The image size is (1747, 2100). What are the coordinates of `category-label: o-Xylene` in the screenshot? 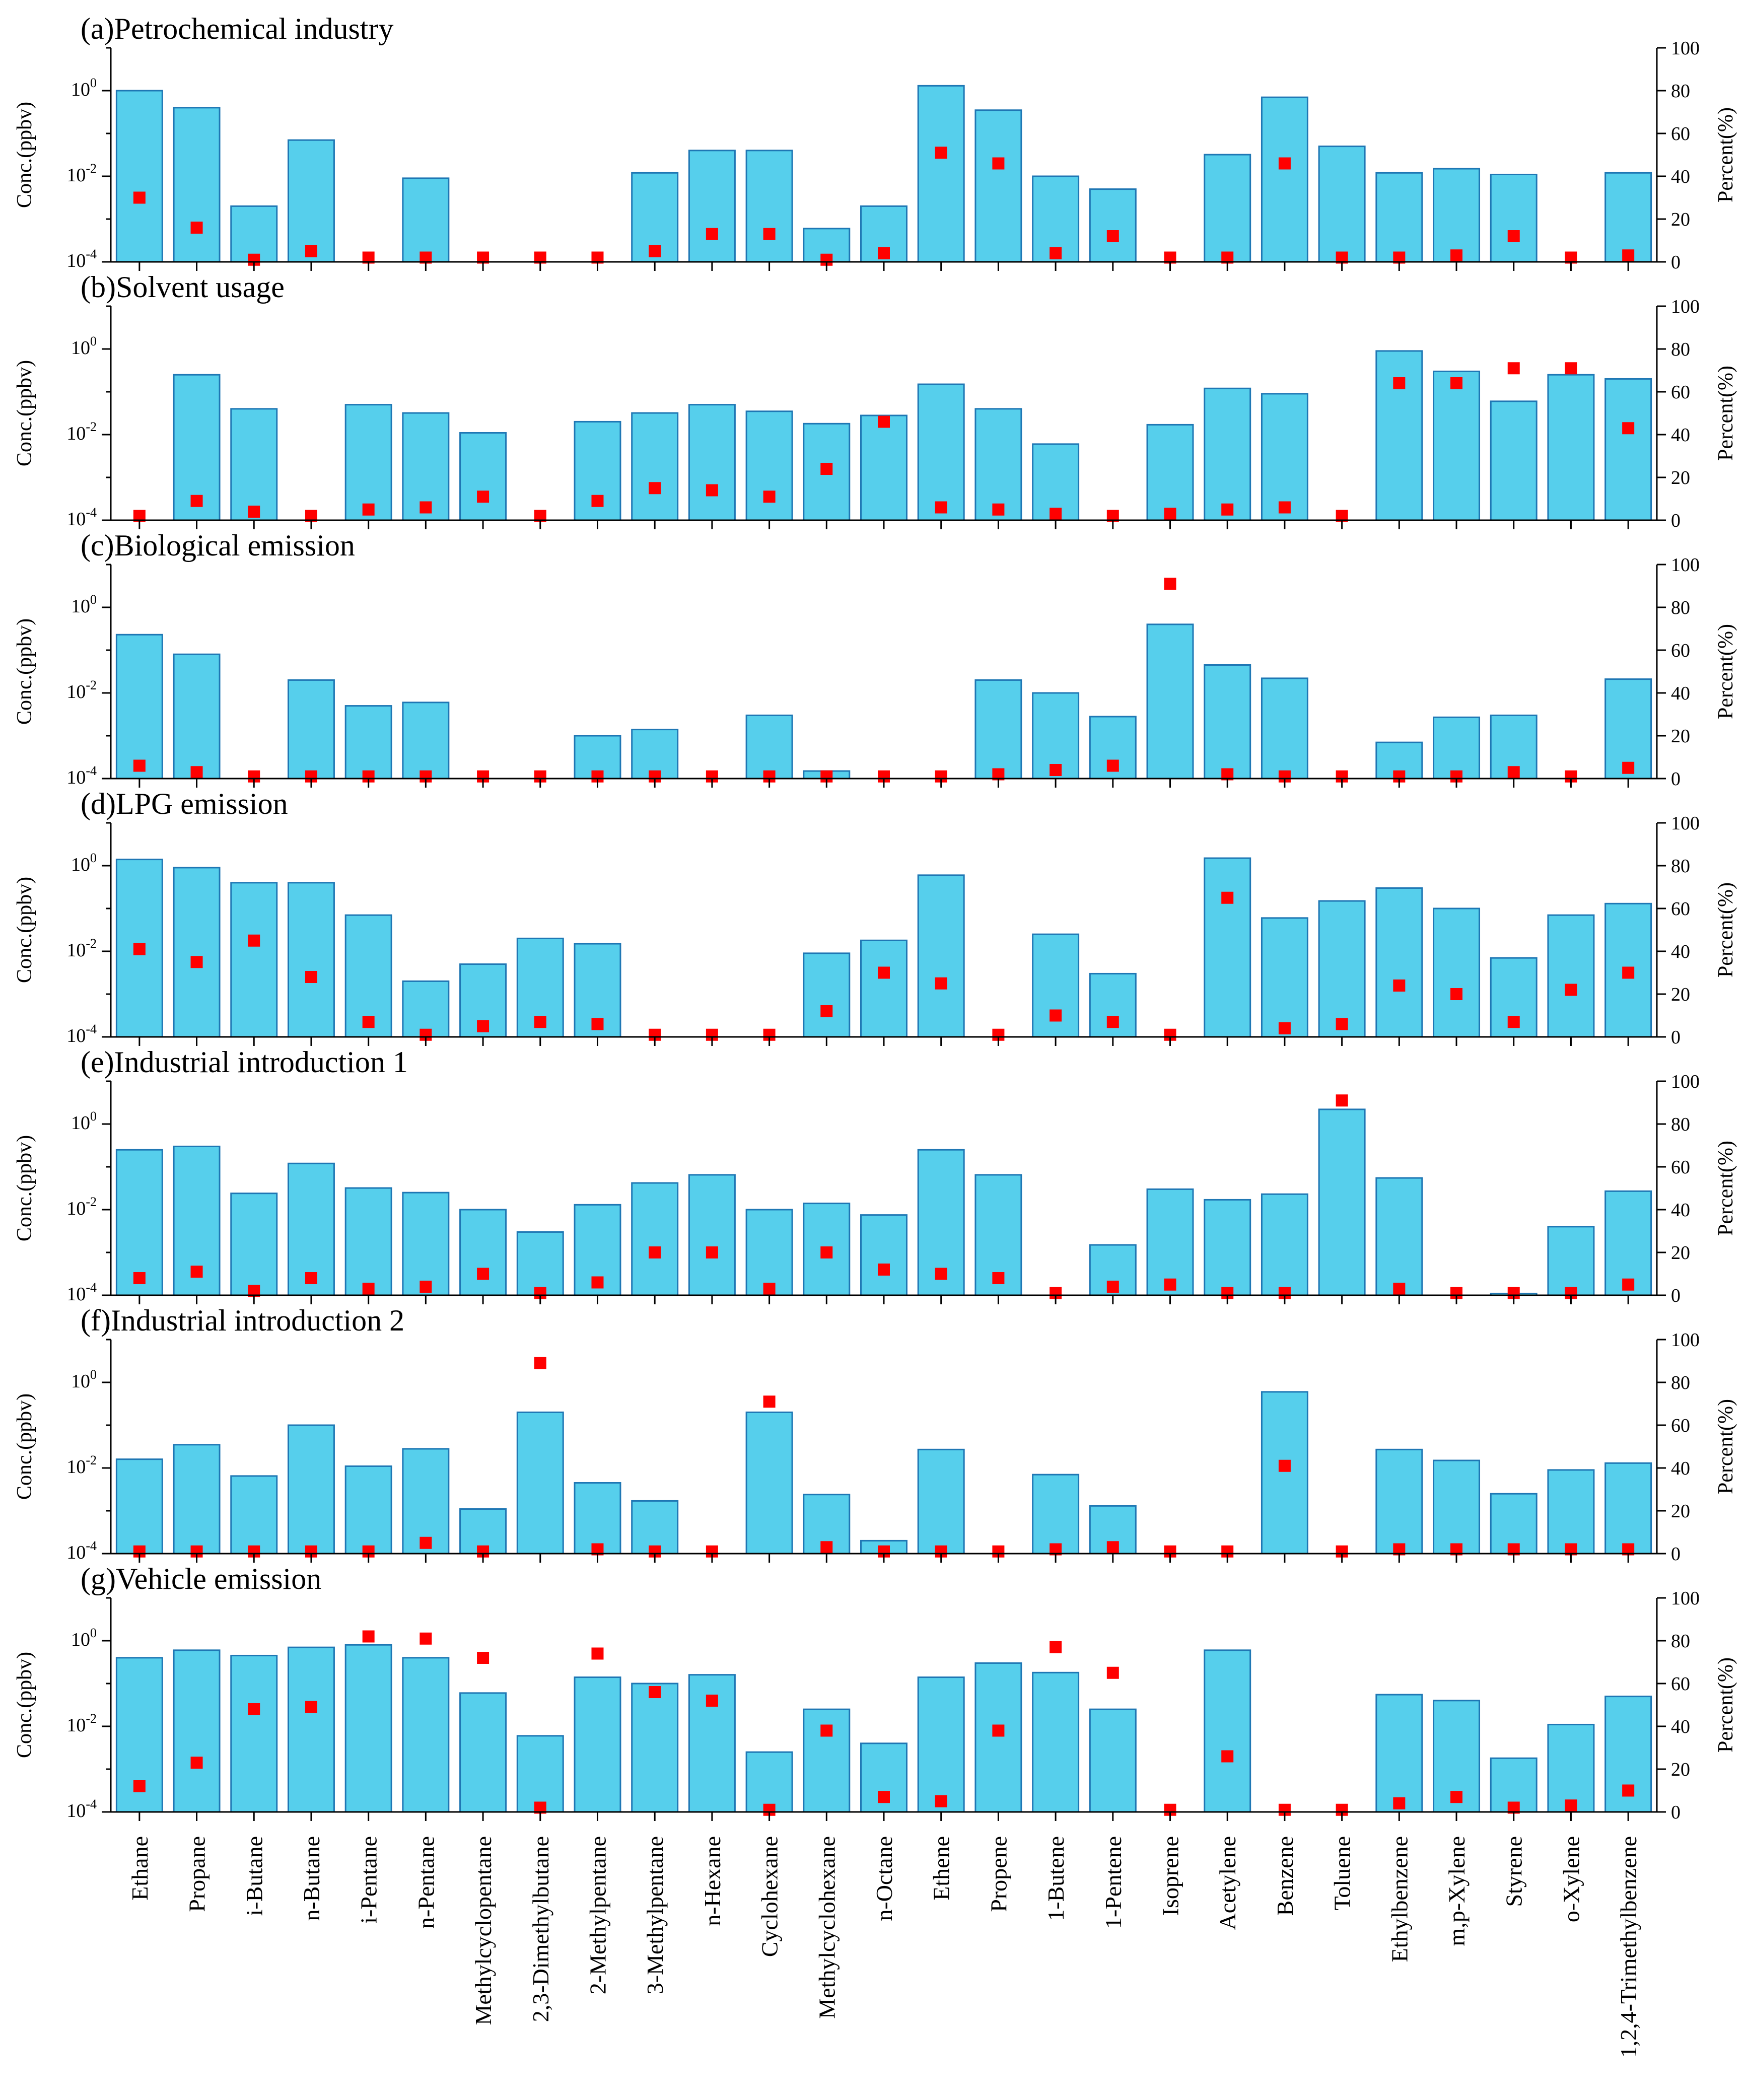 It's located at (1571, 1879).